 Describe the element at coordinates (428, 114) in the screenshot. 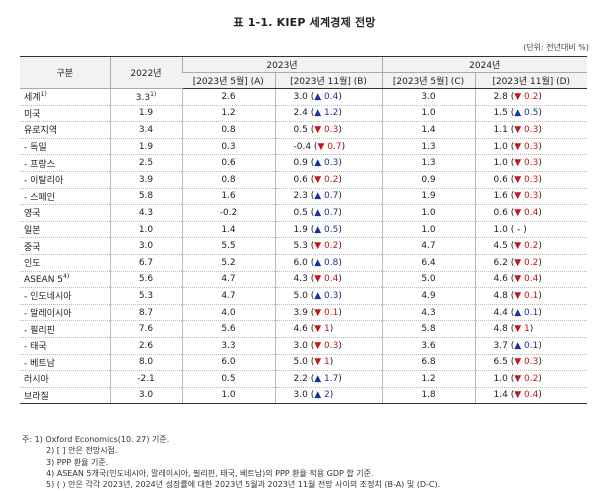

I see `value-c: 1.0` at that location.